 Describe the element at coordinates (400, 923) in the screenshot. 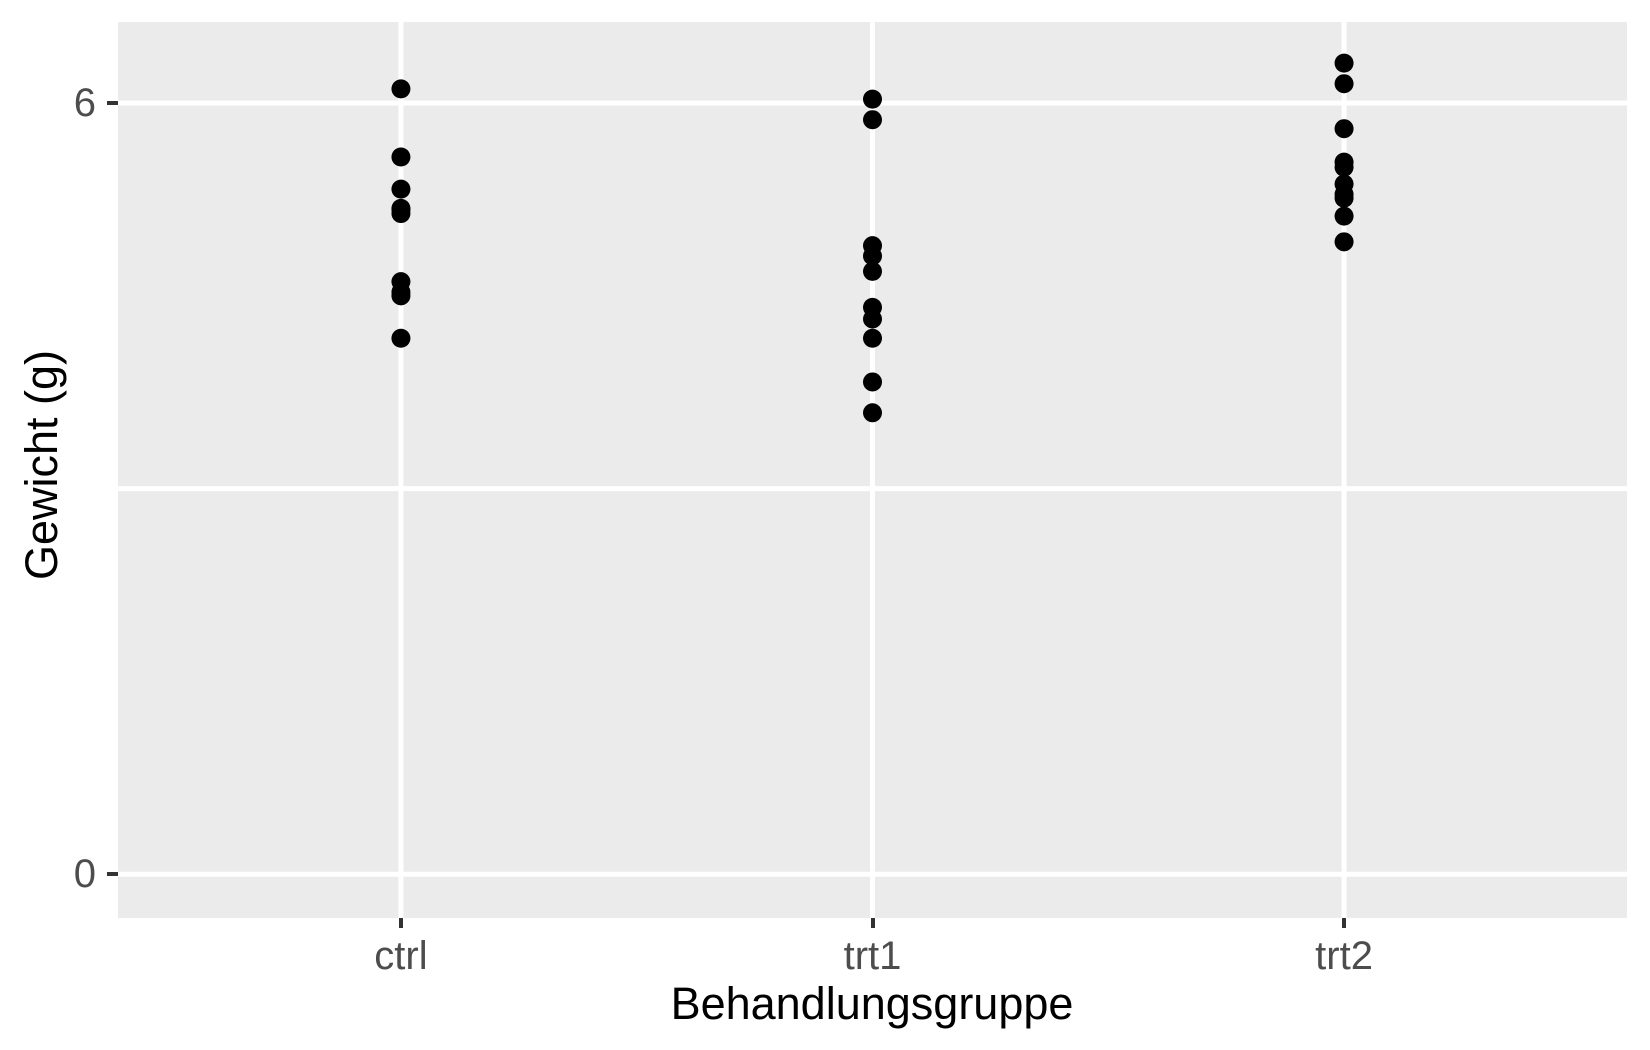

I see `x-tick-mark-ctrl` at that location.